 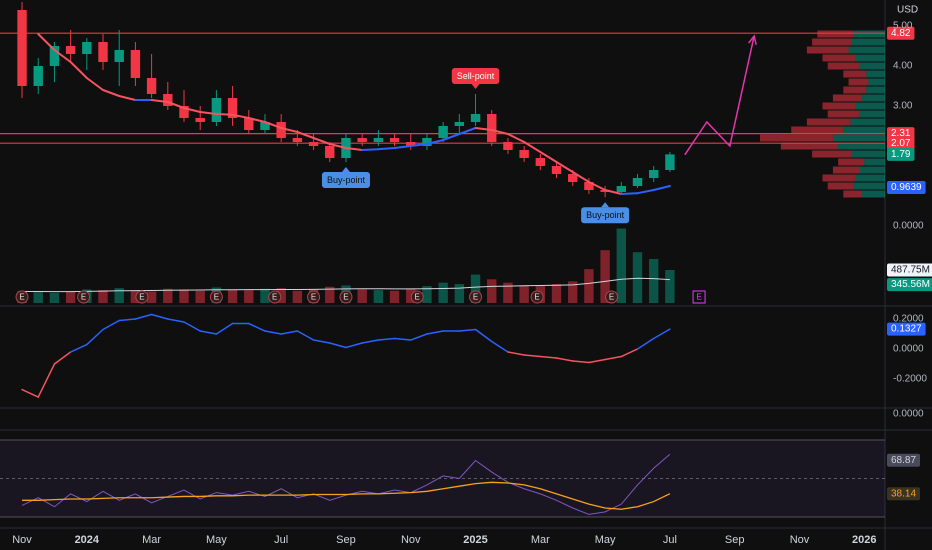 I want to click on price-tag-label: 68.87, so click(x=903, y=460).